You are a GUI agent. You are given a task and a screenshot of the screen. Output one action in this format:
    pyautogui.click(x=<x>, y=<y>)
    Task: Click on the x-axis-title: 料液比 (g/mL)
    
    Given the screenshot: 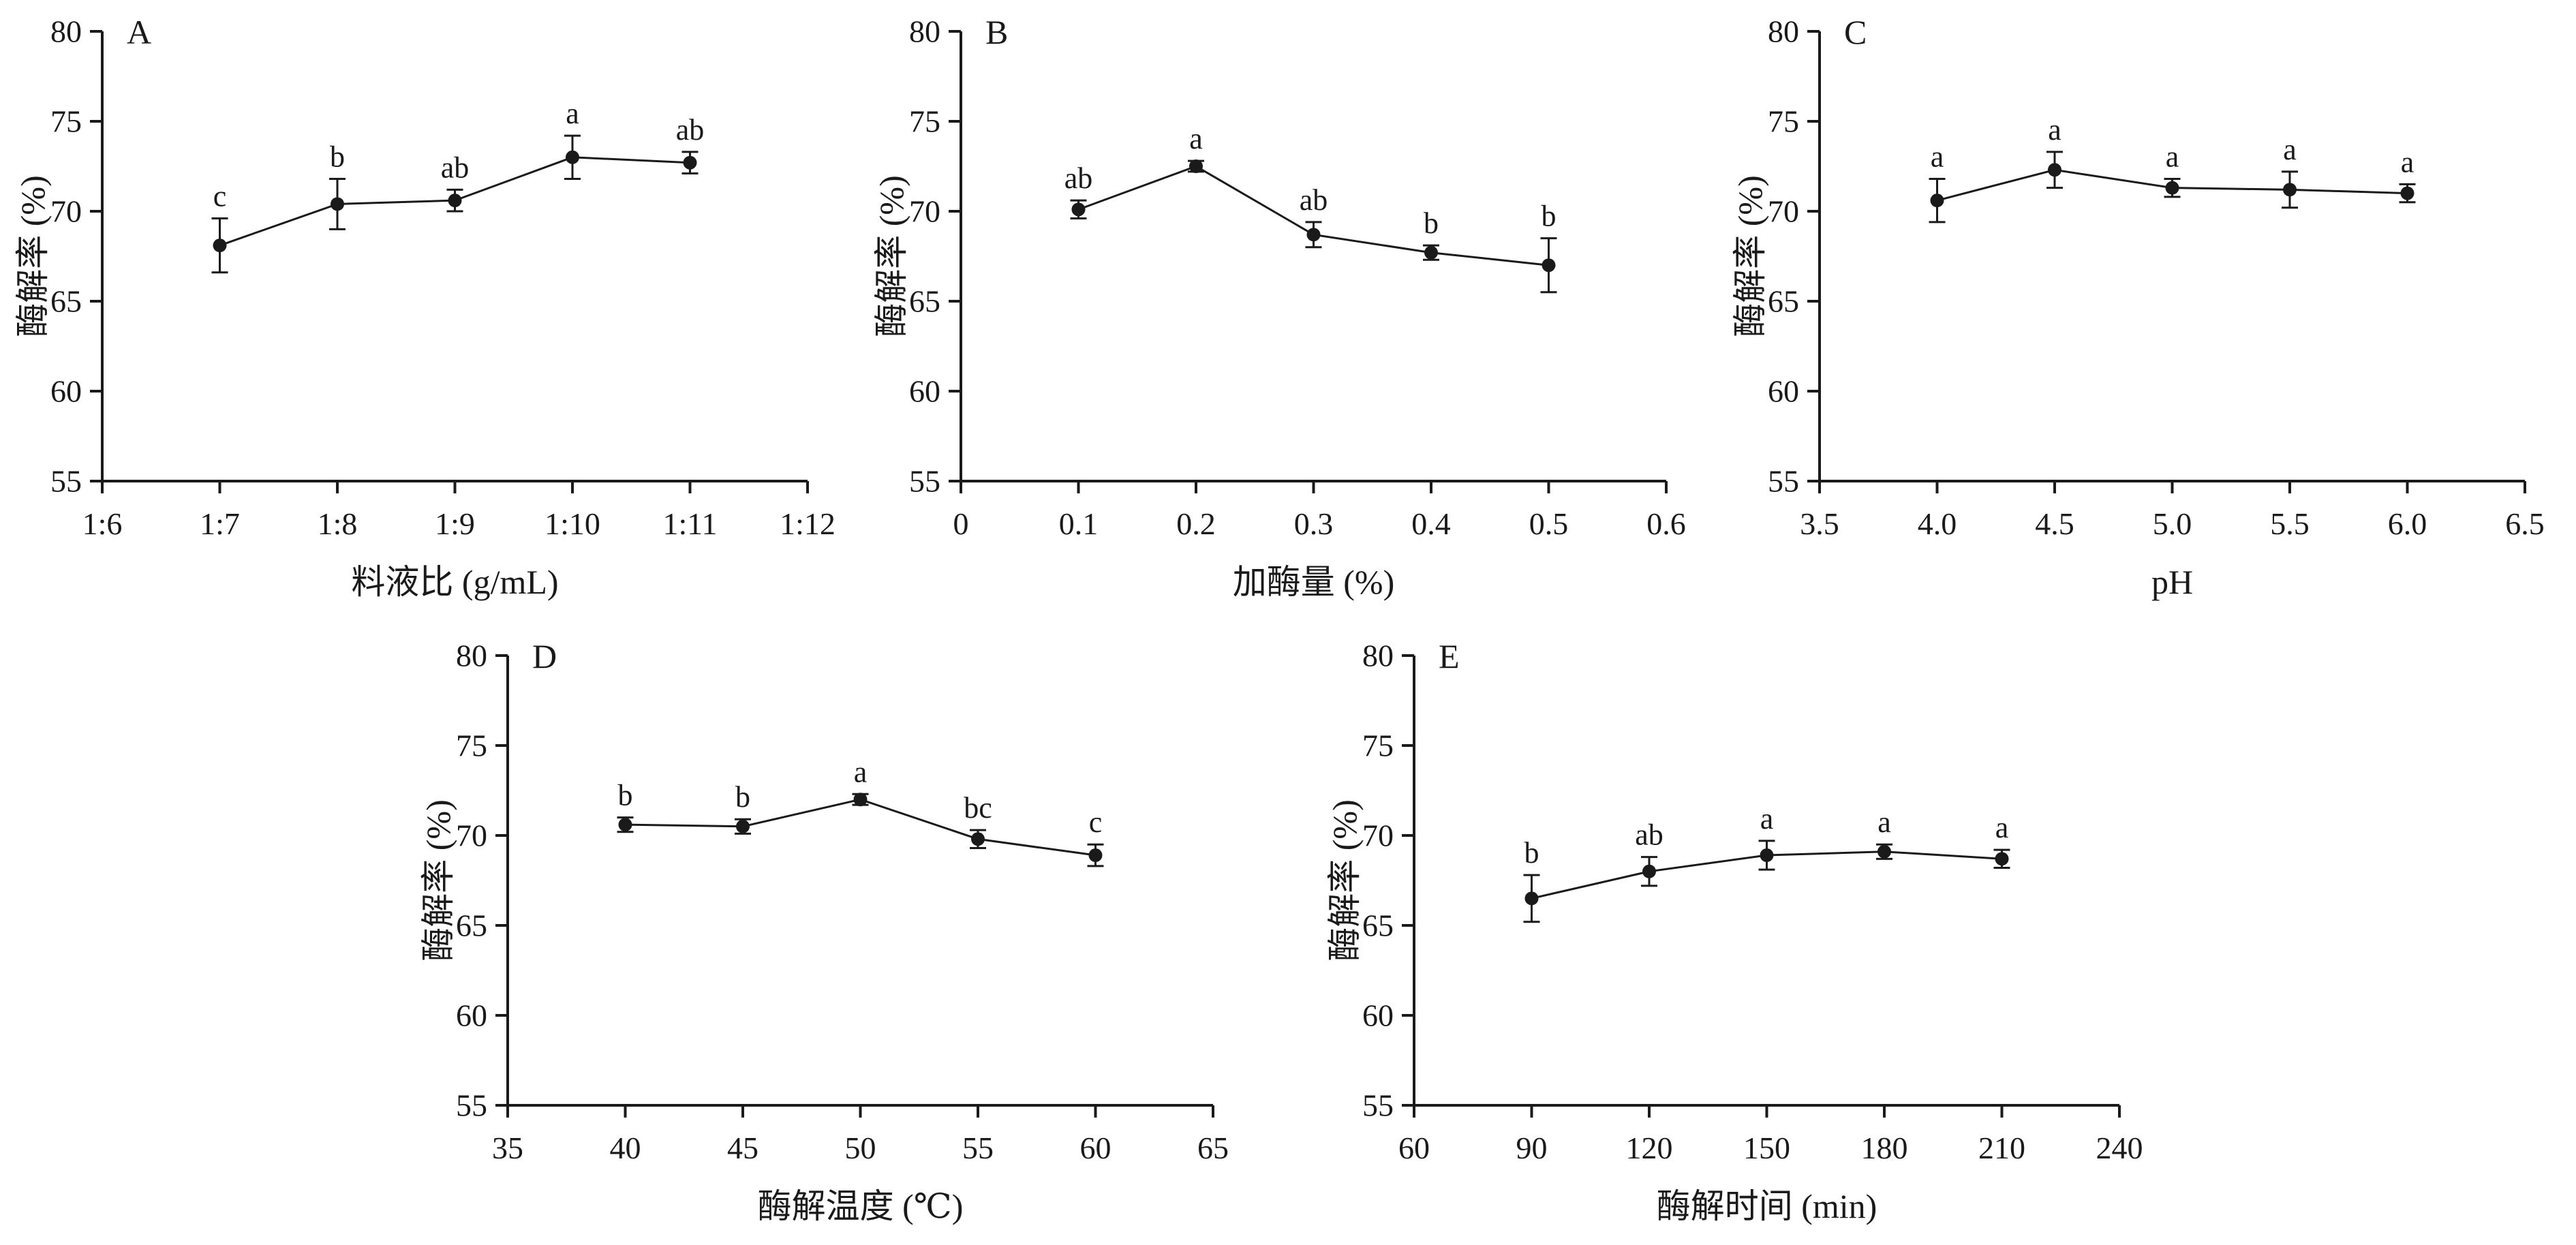 What is the action you would take?
    pyautogui.click(x=454, y=582)
    